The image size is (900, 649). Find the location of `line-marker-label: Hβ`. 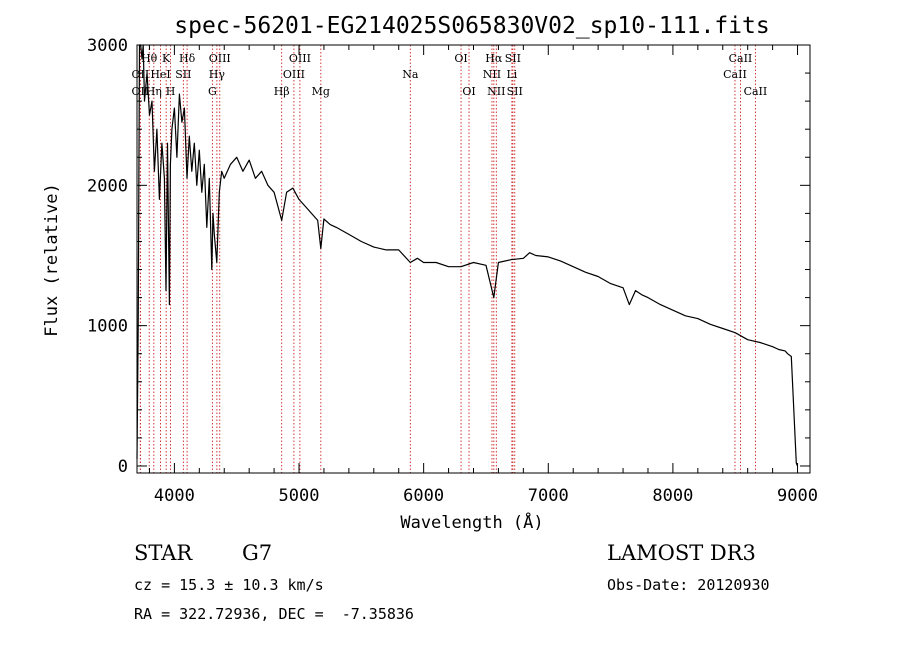

line-marker-label: Hβ is located at coordinates (282, 91).